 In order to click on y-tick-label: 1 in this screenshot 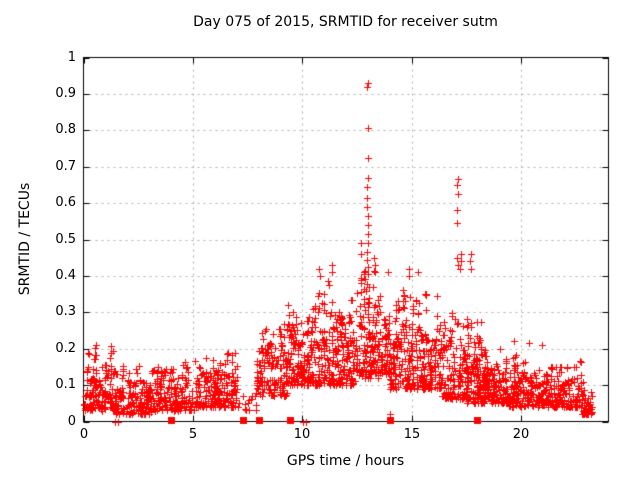, I will do `click(71, 57)`.